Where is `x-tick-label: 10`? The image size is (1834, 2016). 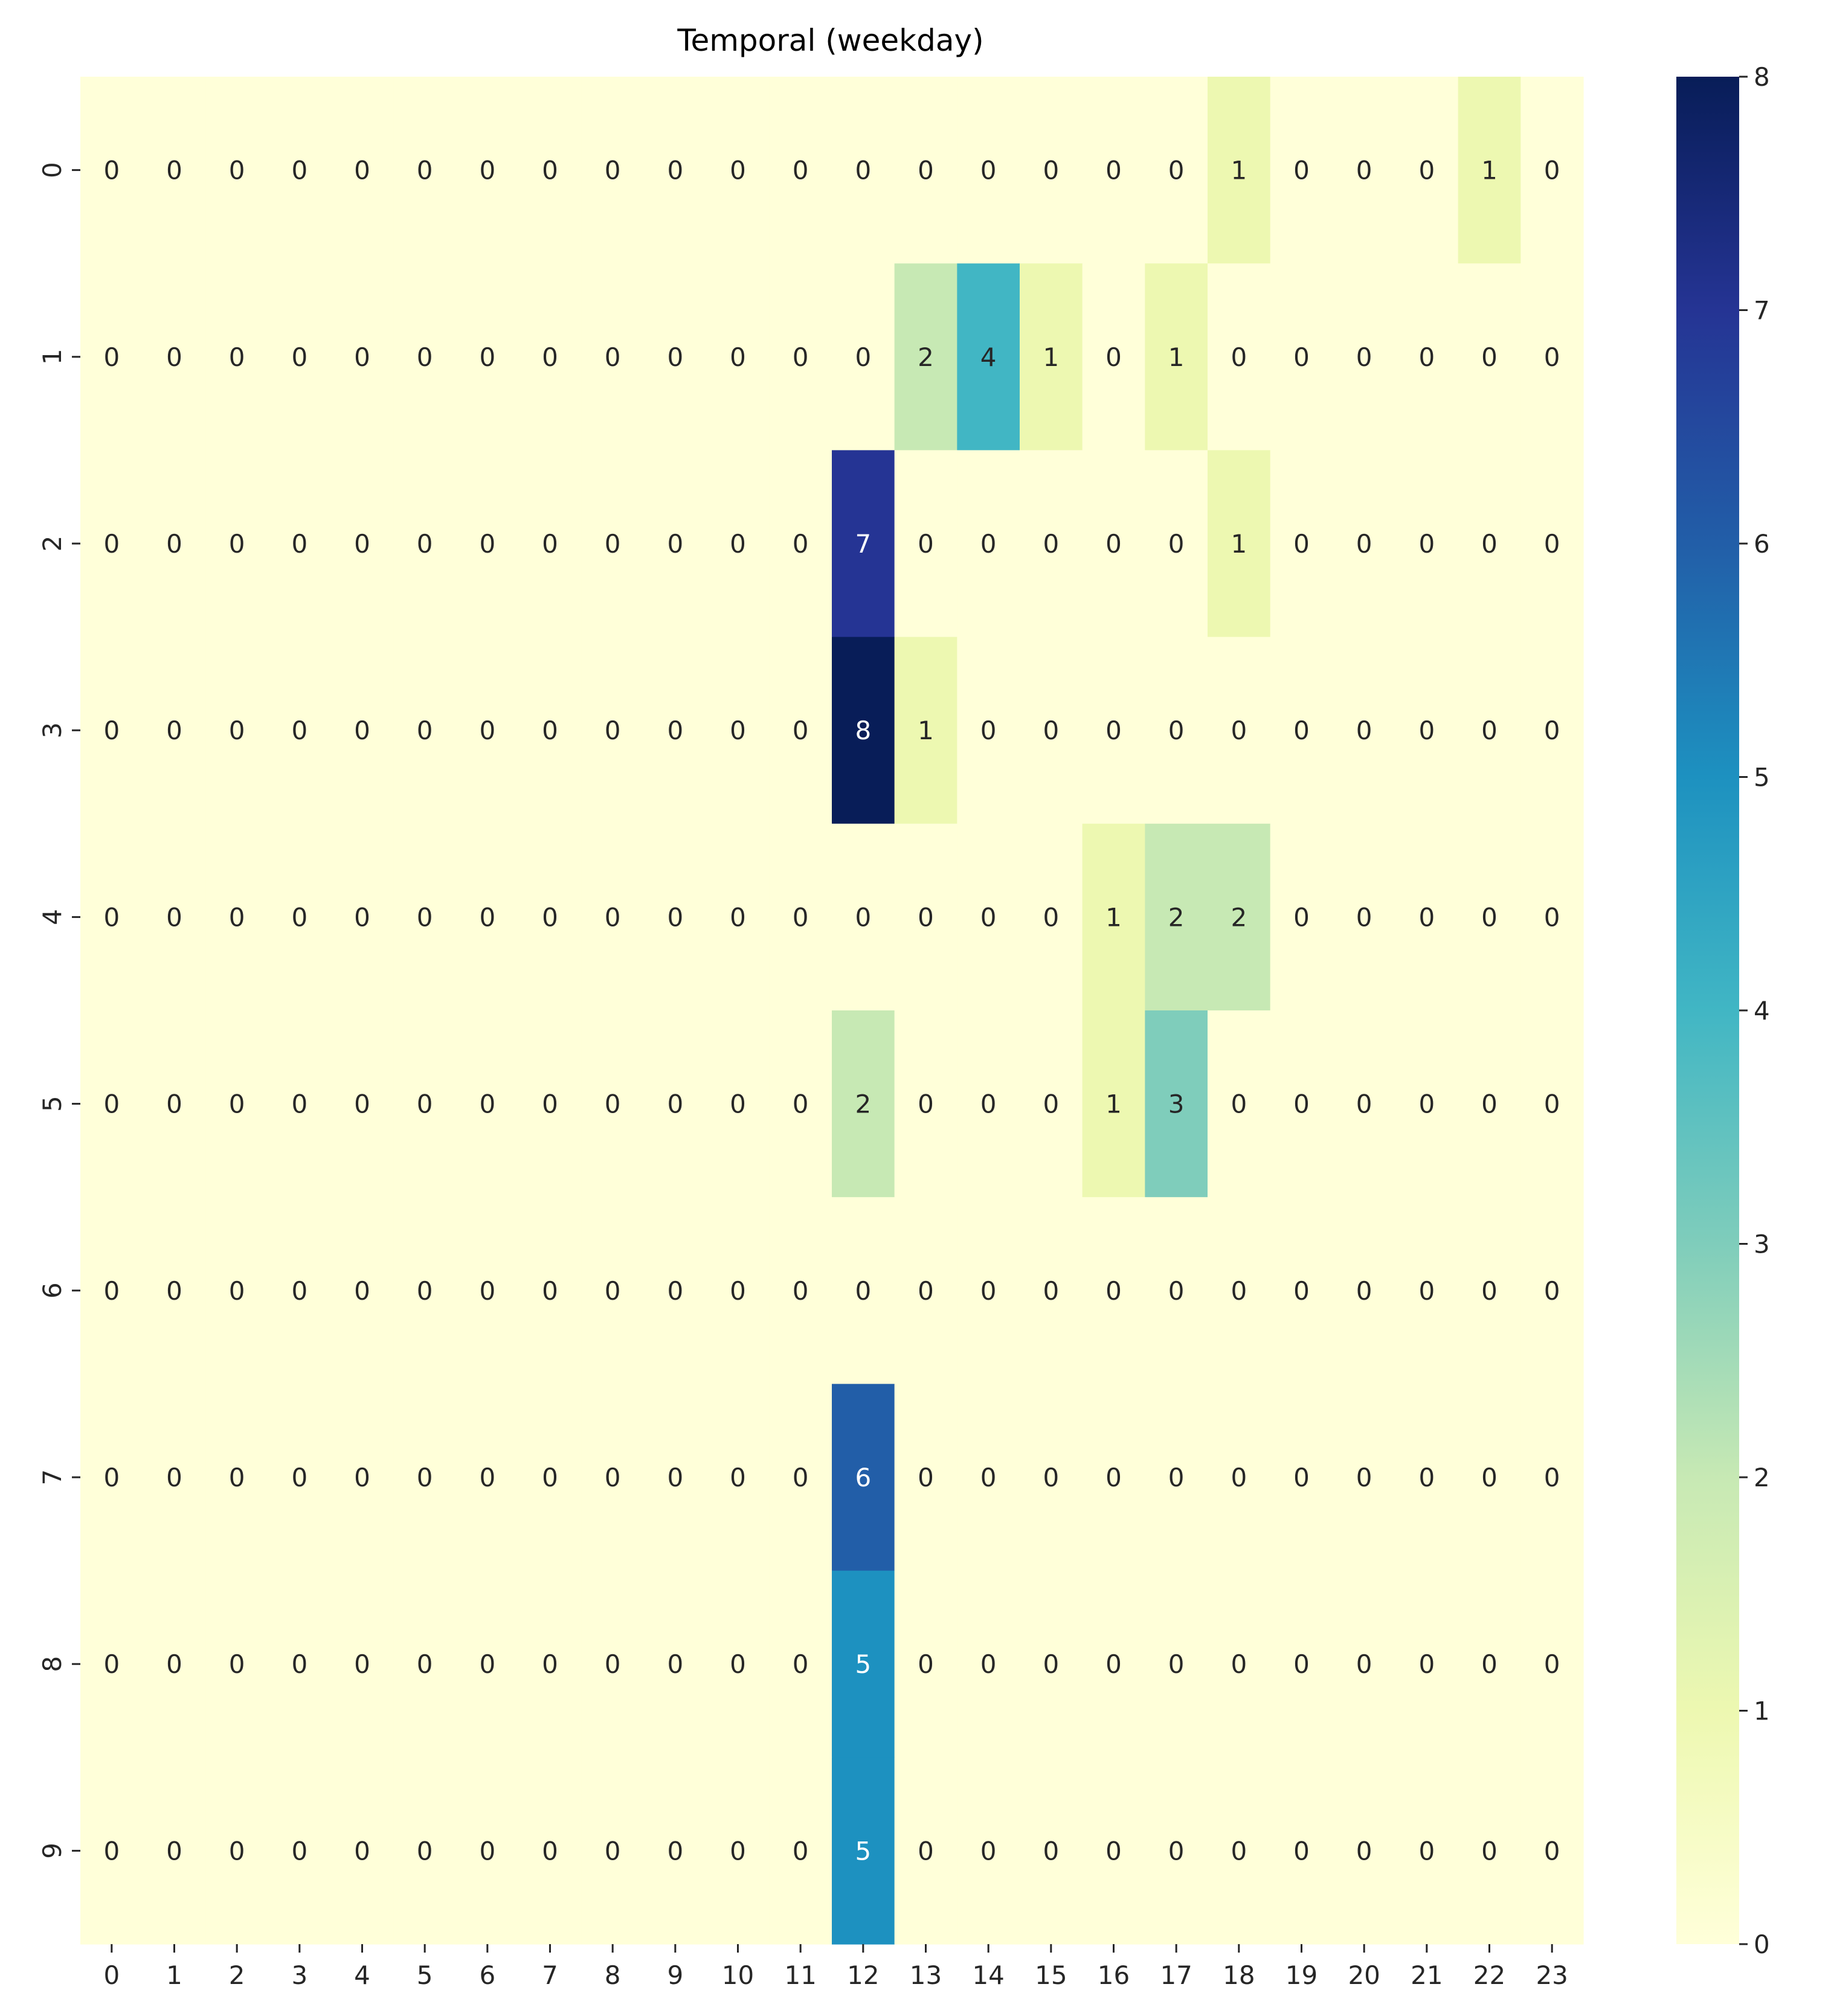
x-tick-label: 10 is located at coordinates (738, 1975).